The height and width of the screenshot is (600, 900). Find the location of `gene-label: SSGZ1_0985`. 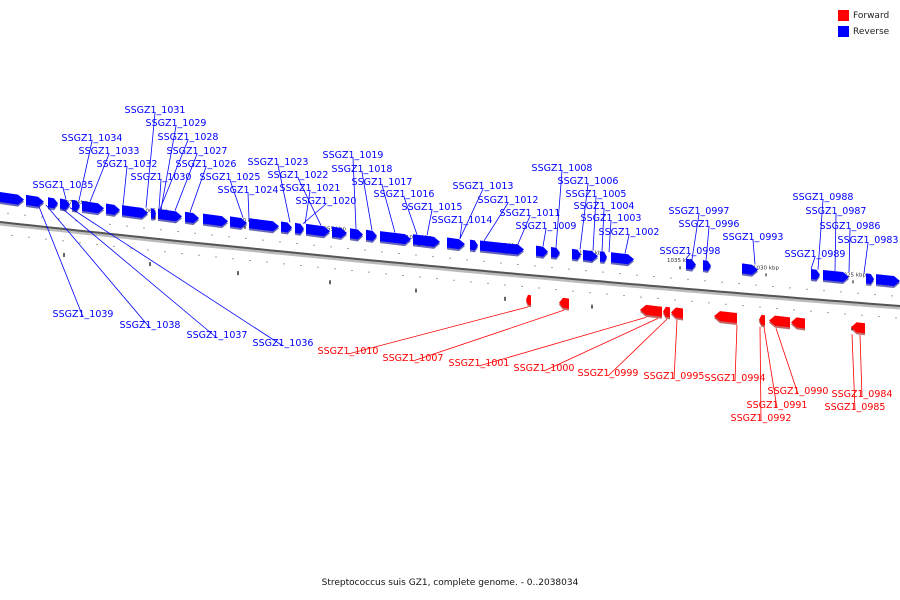

gene-label: SSGZ1_0985 is located at coordinates (855, 407).